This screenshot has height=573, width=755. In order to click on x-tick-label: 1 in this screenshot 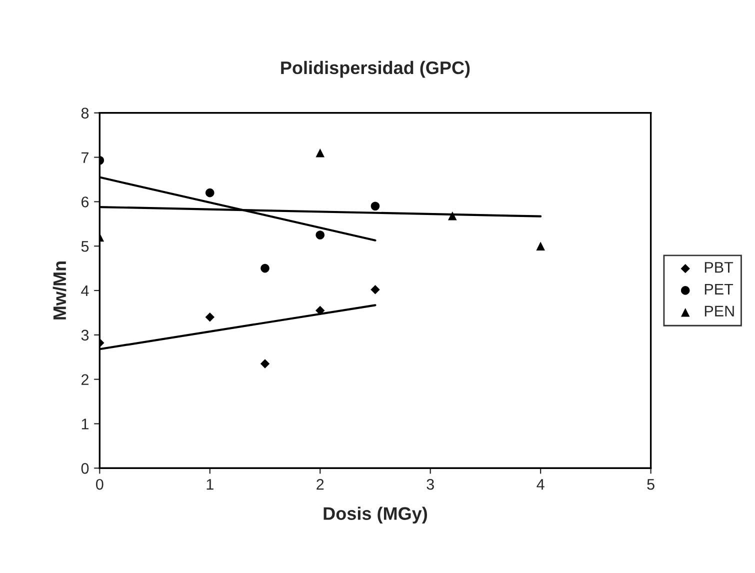, I will do `click(210, 484)`.